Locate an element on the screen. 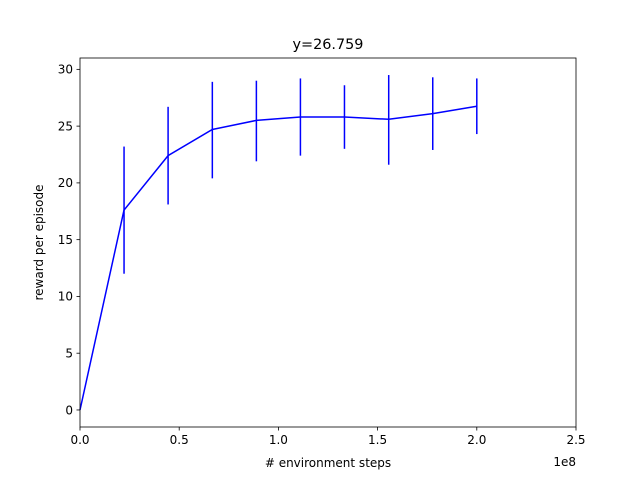  y-axis-ticks: 0 5 10 15 20 25 30 is located at coordinates (69, 240).